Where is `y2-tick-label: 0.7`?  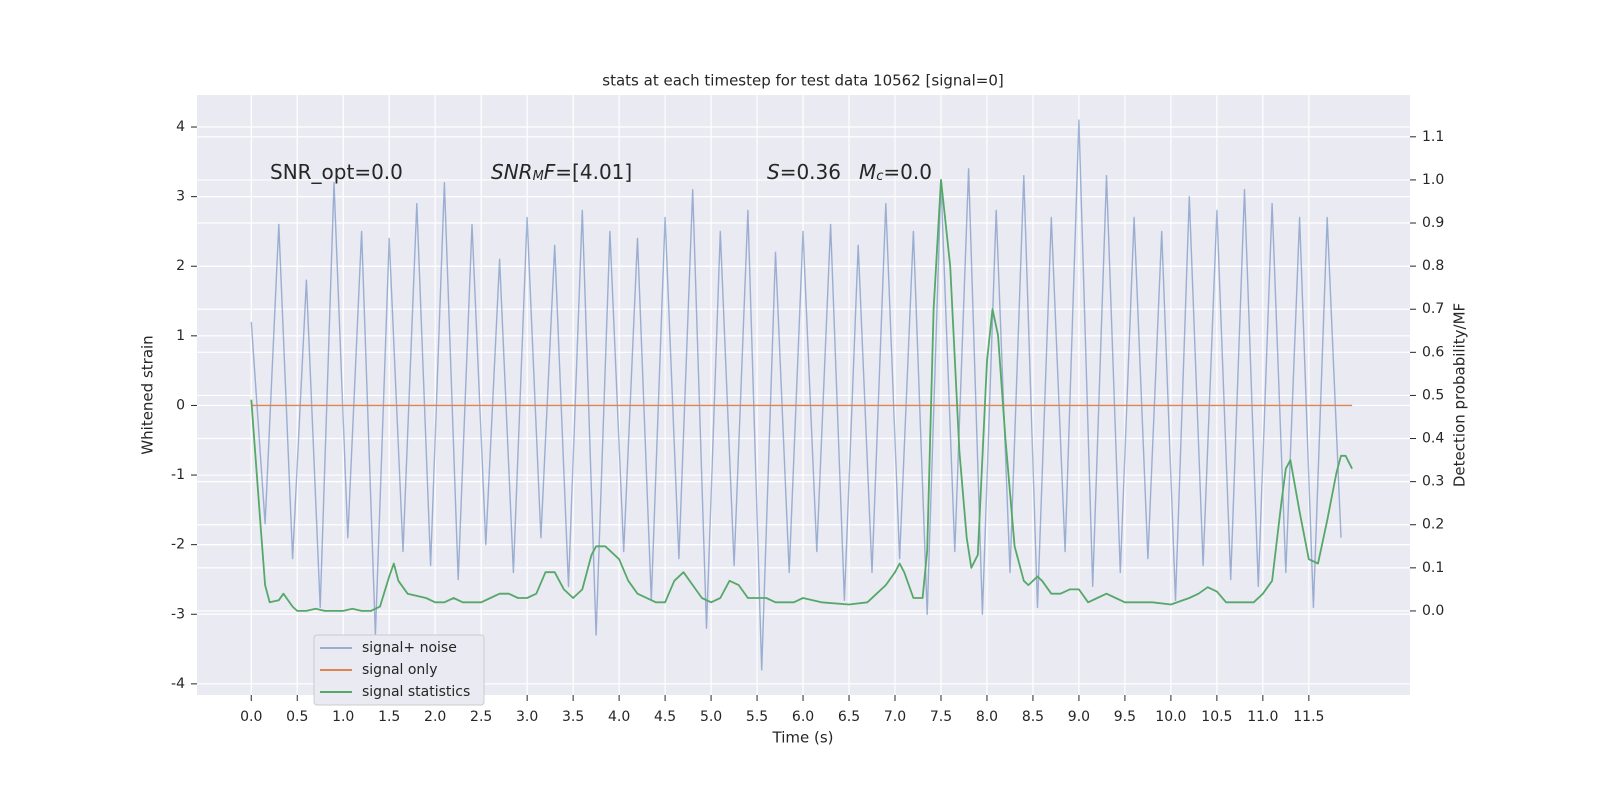
y2-tick-label: 0.7 is located at coordinates (1433, 309).